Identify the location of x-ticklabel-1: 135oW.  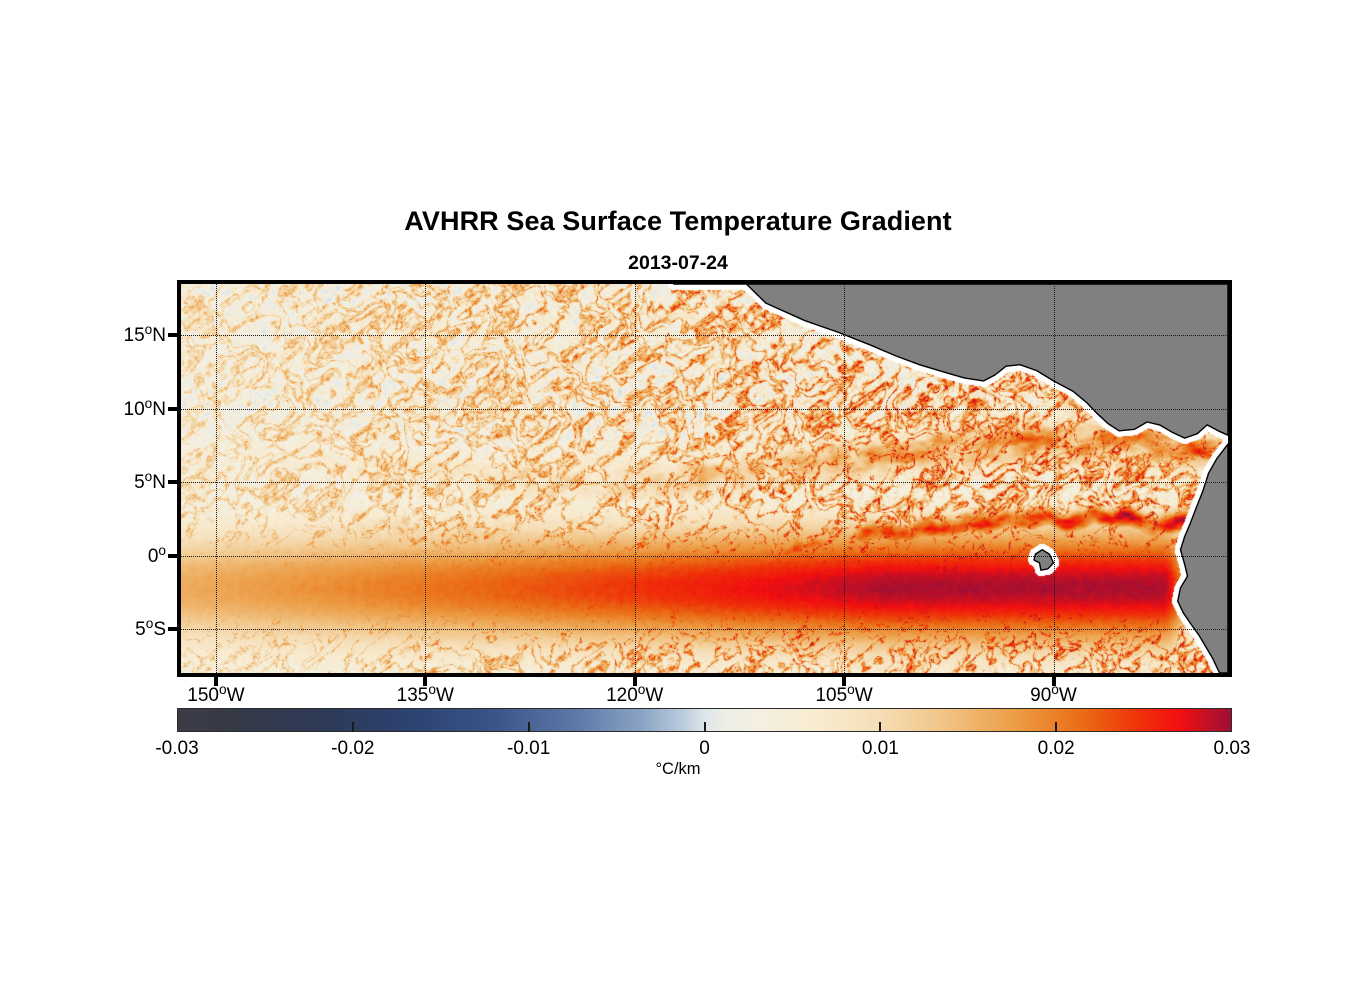
(425, 694).